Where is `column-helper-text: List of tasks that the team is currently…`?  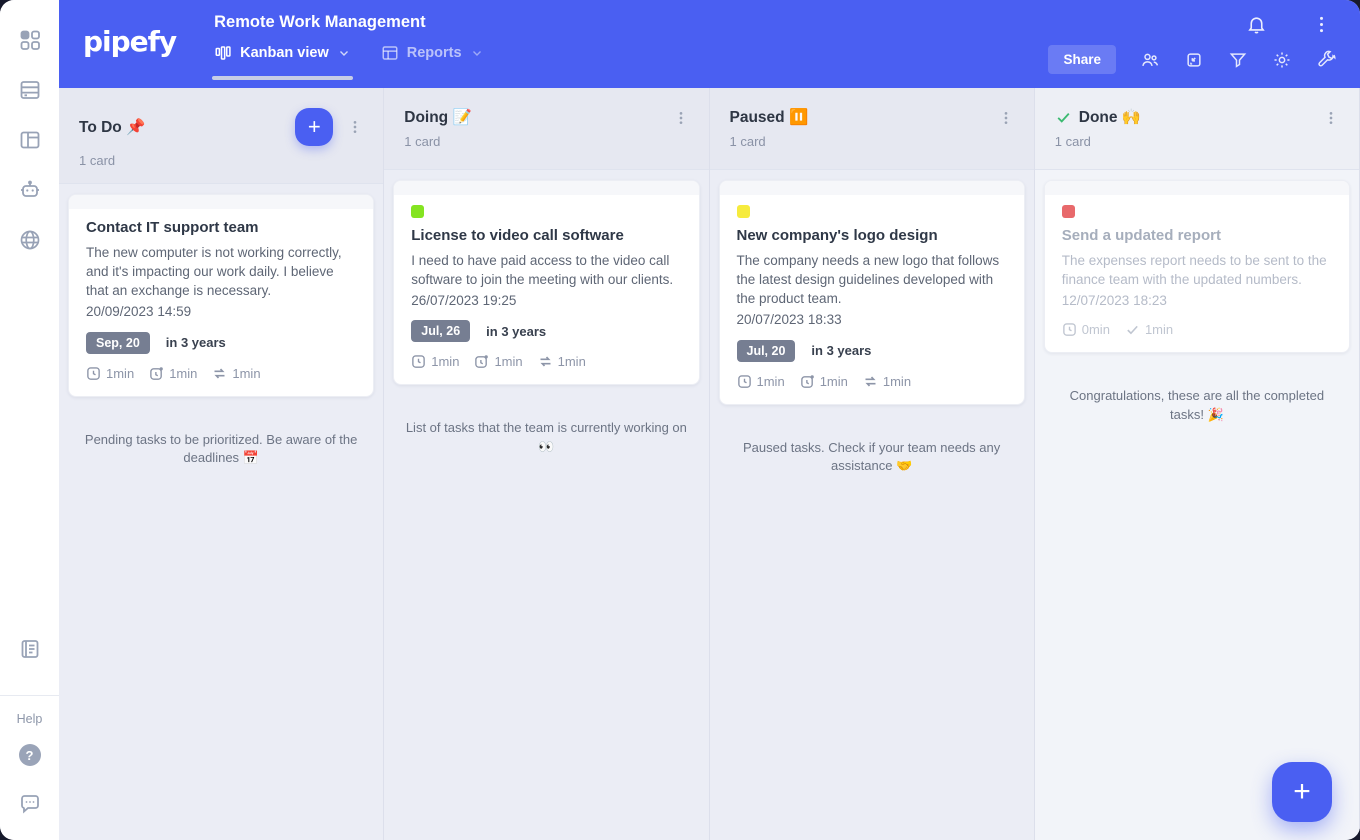 column-helper-text: List of tasks that the team is currently… is located at coordinates (546, 437).